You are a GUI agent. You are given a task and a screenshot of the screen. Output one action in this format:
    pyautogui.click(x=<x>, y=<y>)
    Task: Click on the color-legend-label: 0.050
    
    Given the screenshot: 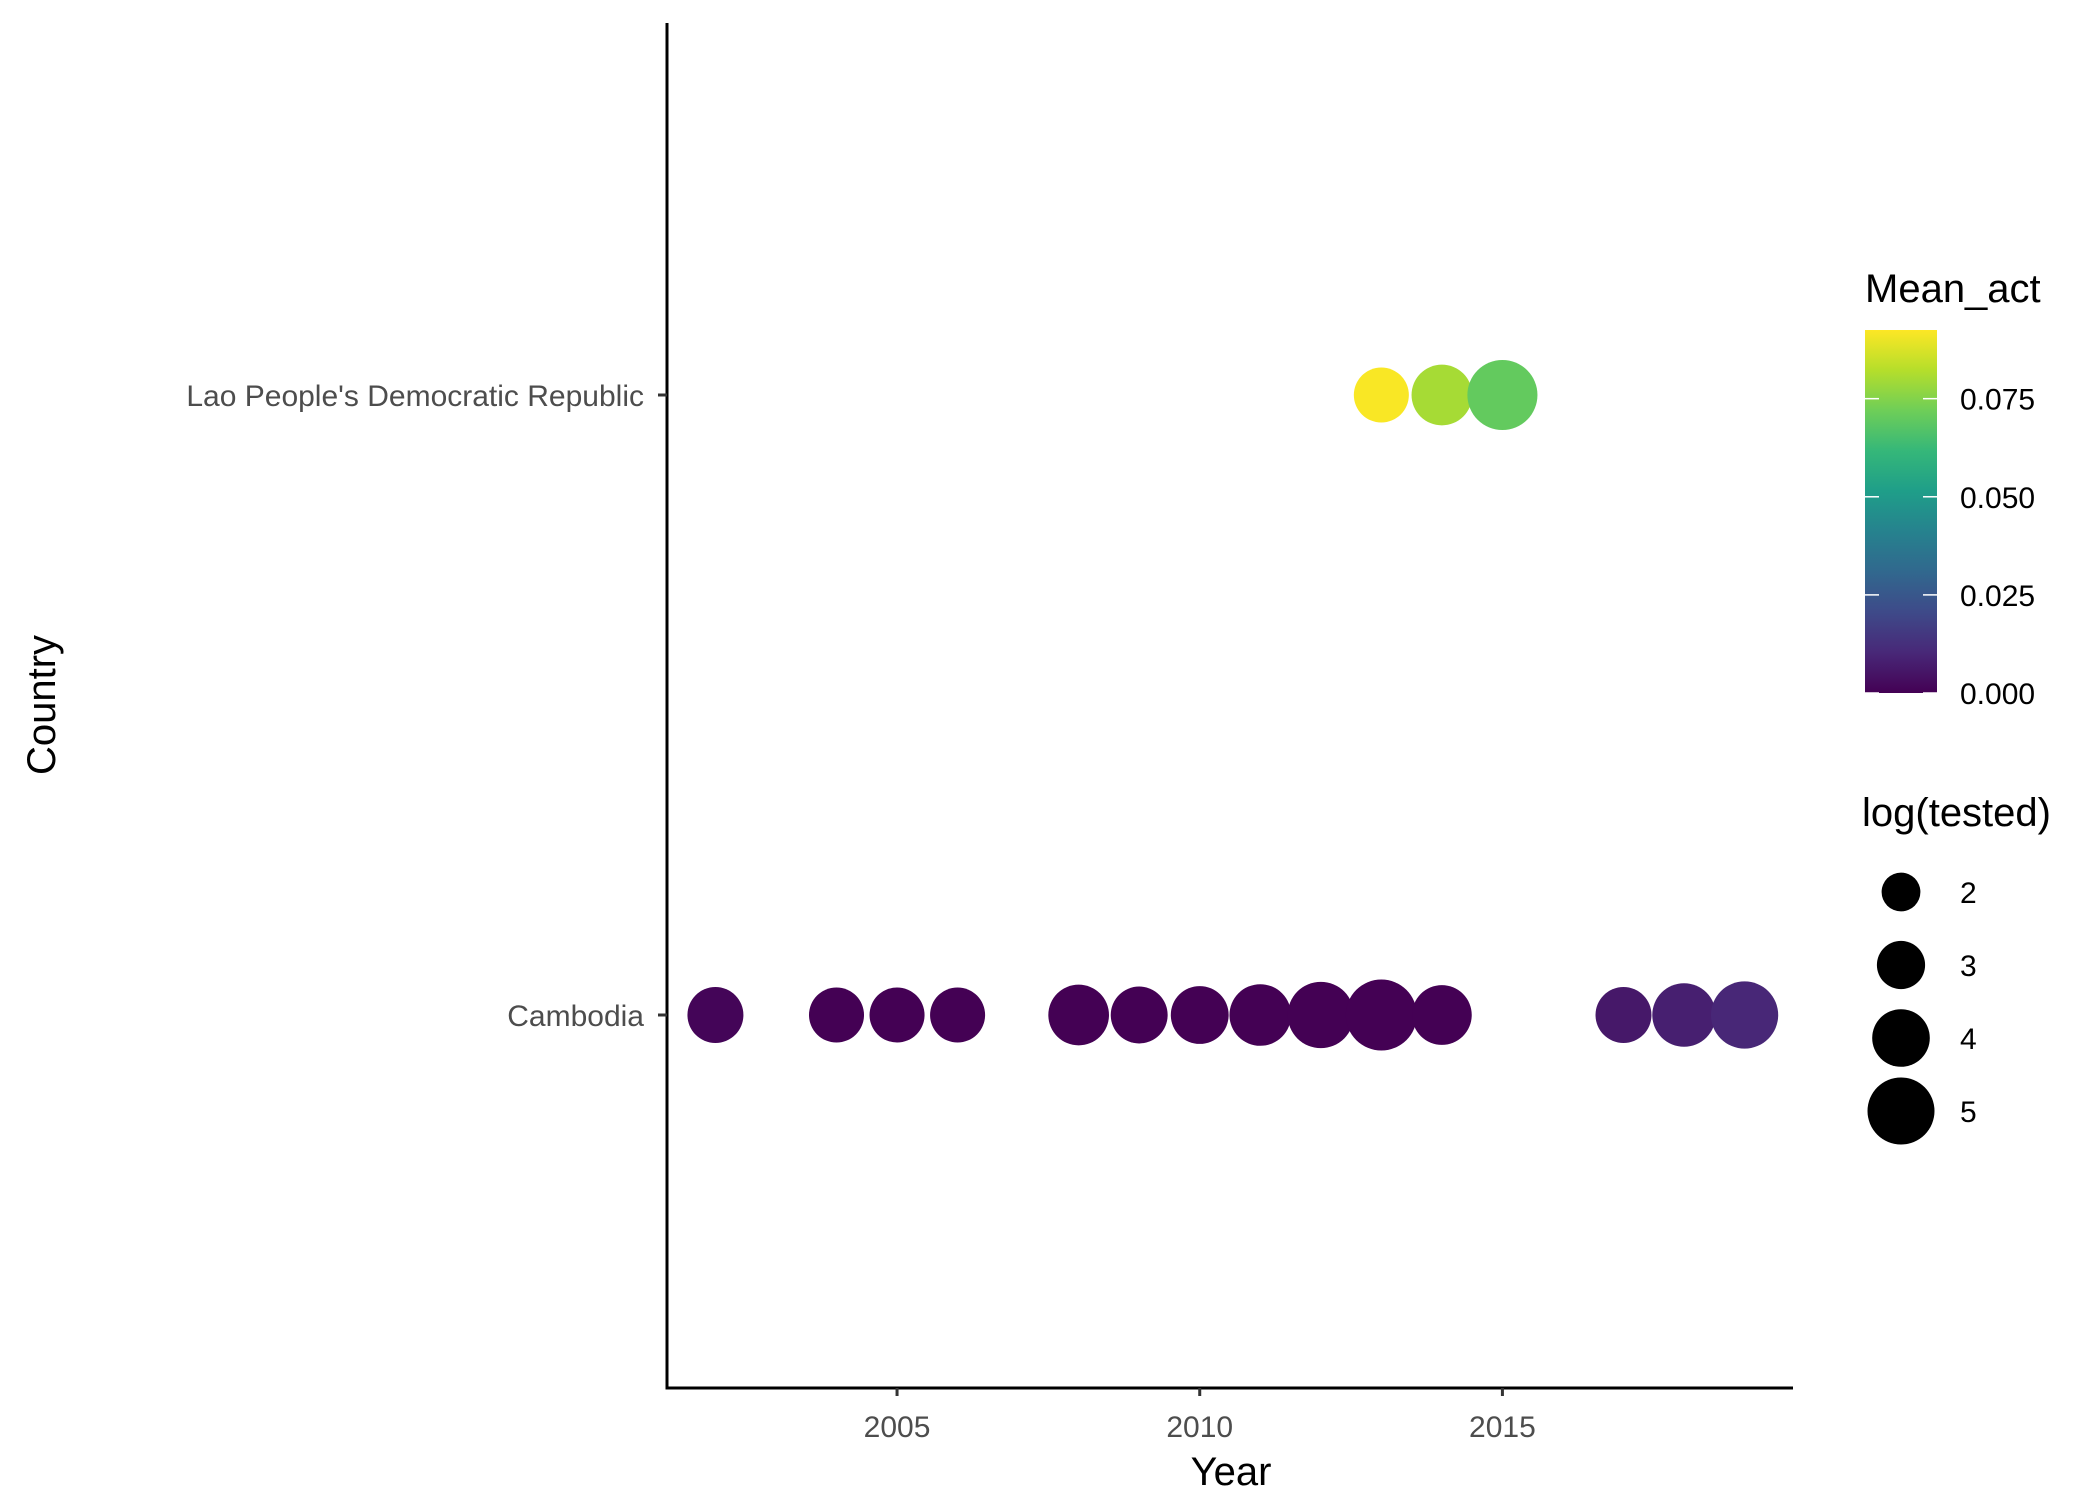 What is the action you would take?
    pyautogui.click(x=1997, y=498)
    